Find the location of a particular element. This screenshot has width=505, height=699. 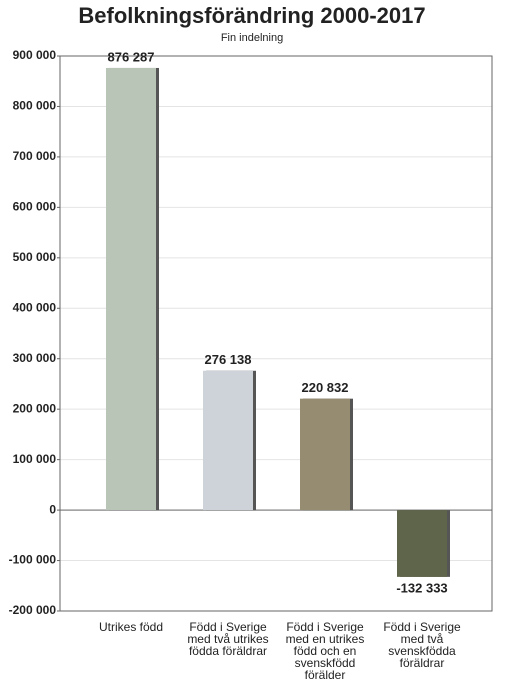

chart-subtitle: Fin indelning is located at coordinates (252, 38).